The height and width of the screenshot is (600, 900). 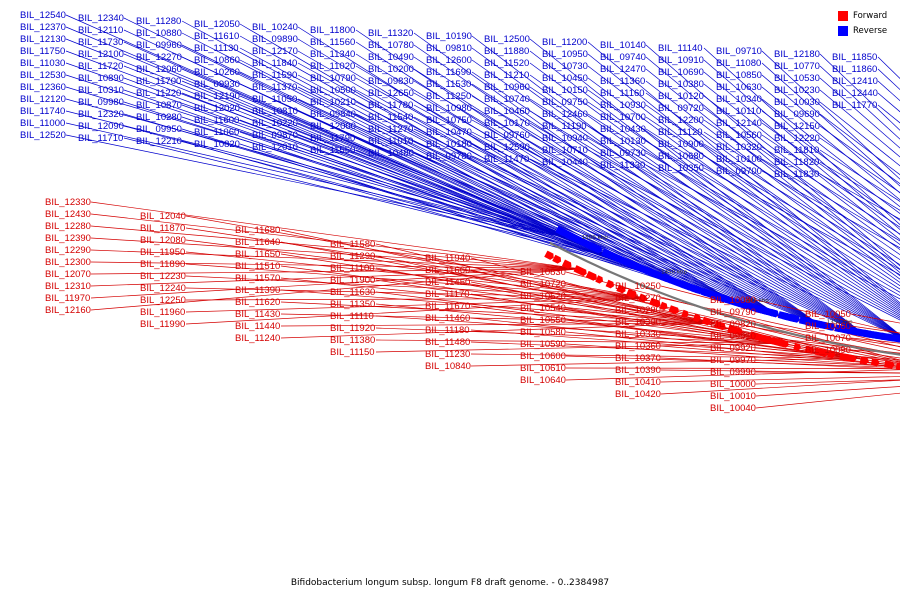 I want to click on reverse-gene-label: BIL_11750, so click(x=42, y=51).